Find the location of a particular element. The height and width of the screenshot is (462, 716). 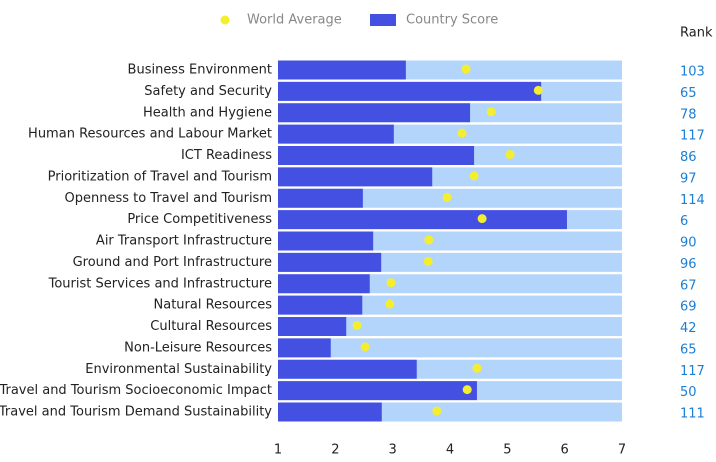

category-label: Price Competitiveness is located at coordinates (199, 219).